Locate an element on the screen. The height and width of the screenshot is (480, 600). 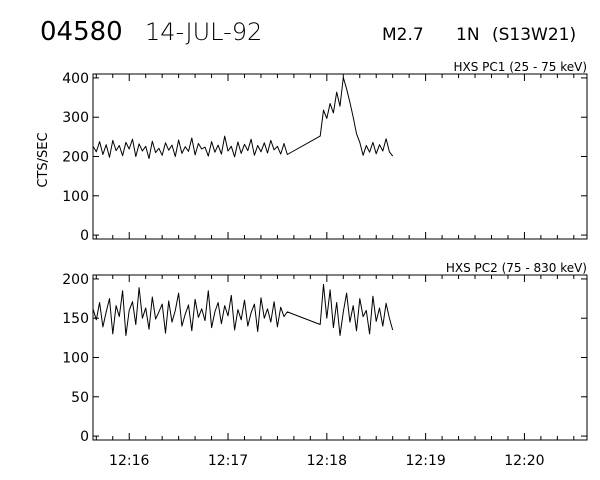
x-tick-labels: 12:16 12:17 12:18 12:19 12:20 is located at coordinates (327, 461).